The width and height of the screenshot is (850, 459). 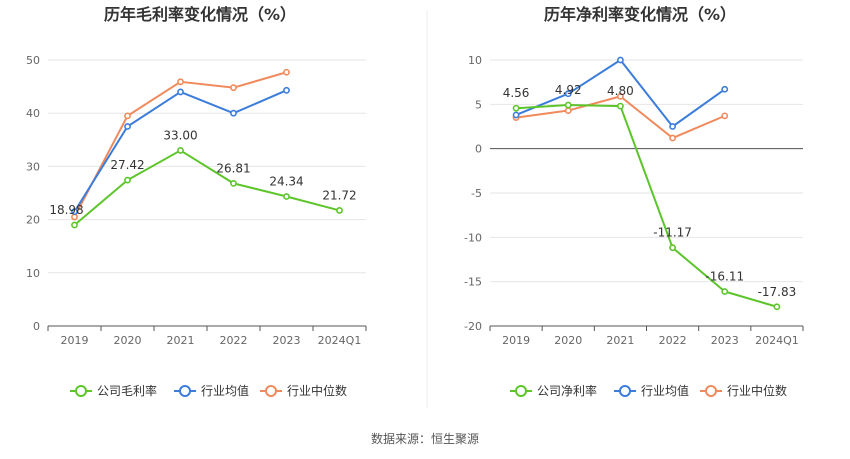 I want to click on chart2-legend-marker-company, so click(x=521, y=391).